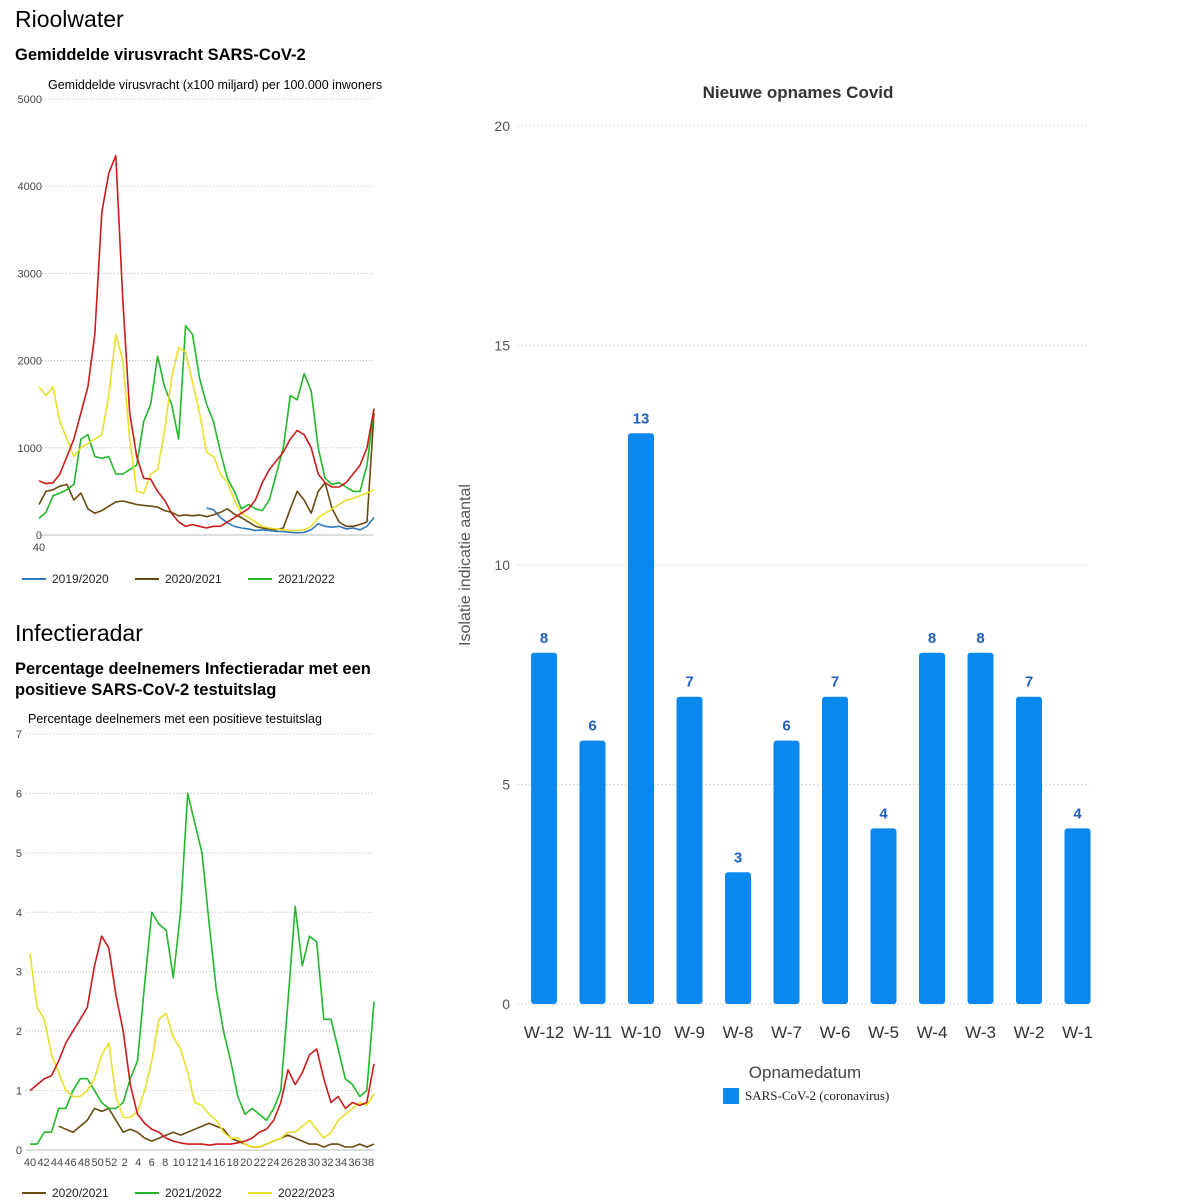  What do you see at coordinates (19, 735) in the screenshot?
I see `y-tick-label: 7` at bounding box center [19, 735].